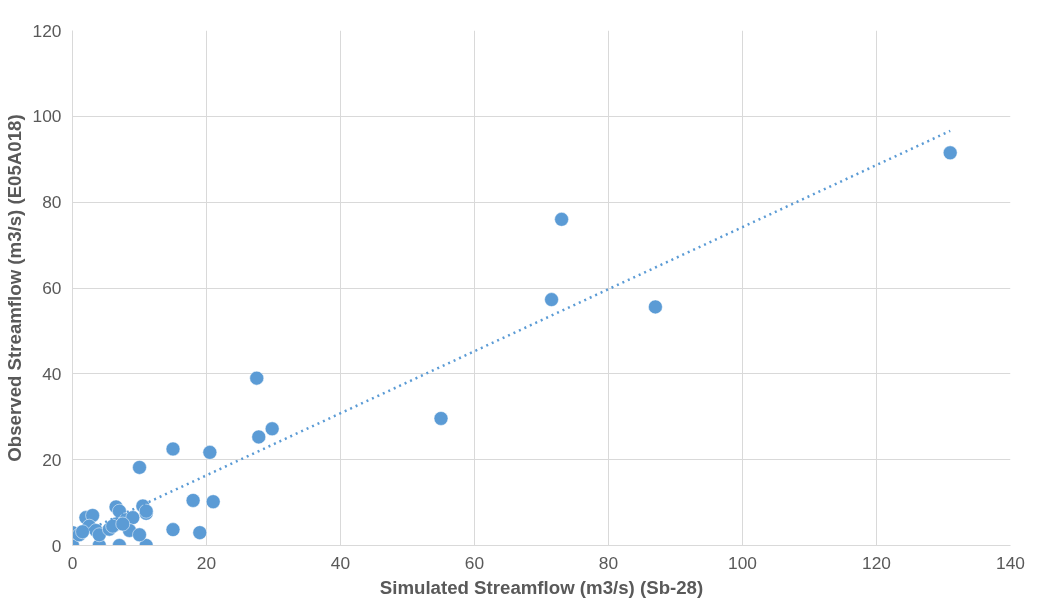 The width and height of the screenshot is (1059, 607). Describe the element at coordinates (14, 288) in the screenshot. I see `y-axis-title: Observed Streamflow (m3/s) (E05A018)` at that location.